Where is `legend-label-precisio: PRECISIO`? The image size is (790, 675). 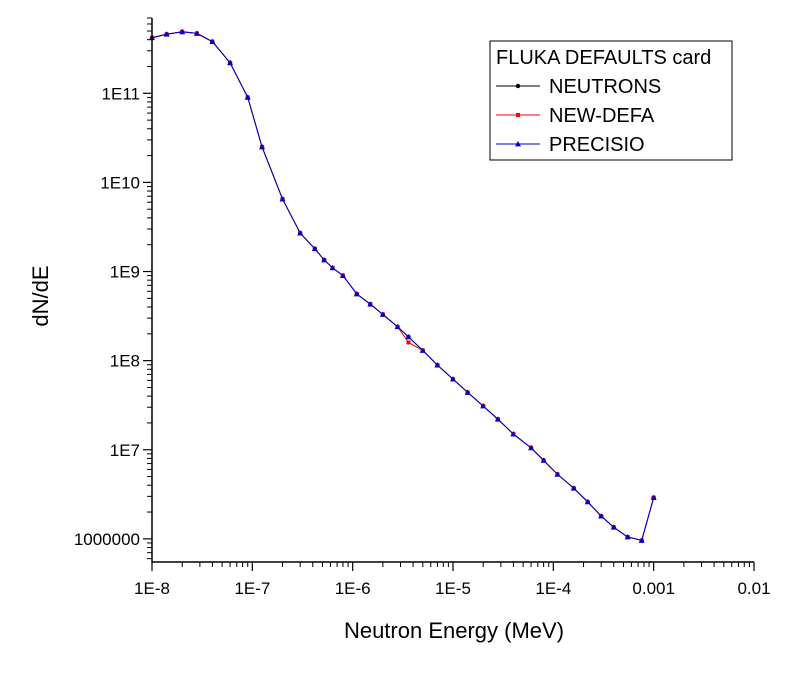 legend-label-precisio: PRECISIO is located at coordinates (597, 145).